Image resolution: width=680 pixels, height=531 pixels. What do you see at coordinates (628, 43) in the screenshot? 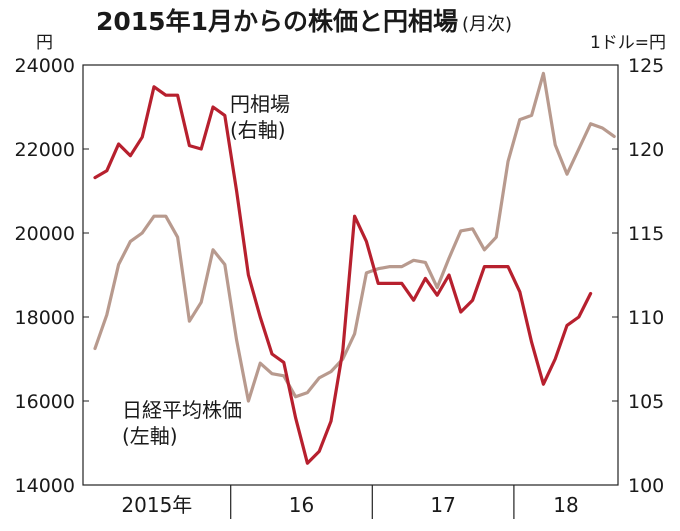
I see `right-axis-unit: 1ドル=円` at bounding box center [628, 43].